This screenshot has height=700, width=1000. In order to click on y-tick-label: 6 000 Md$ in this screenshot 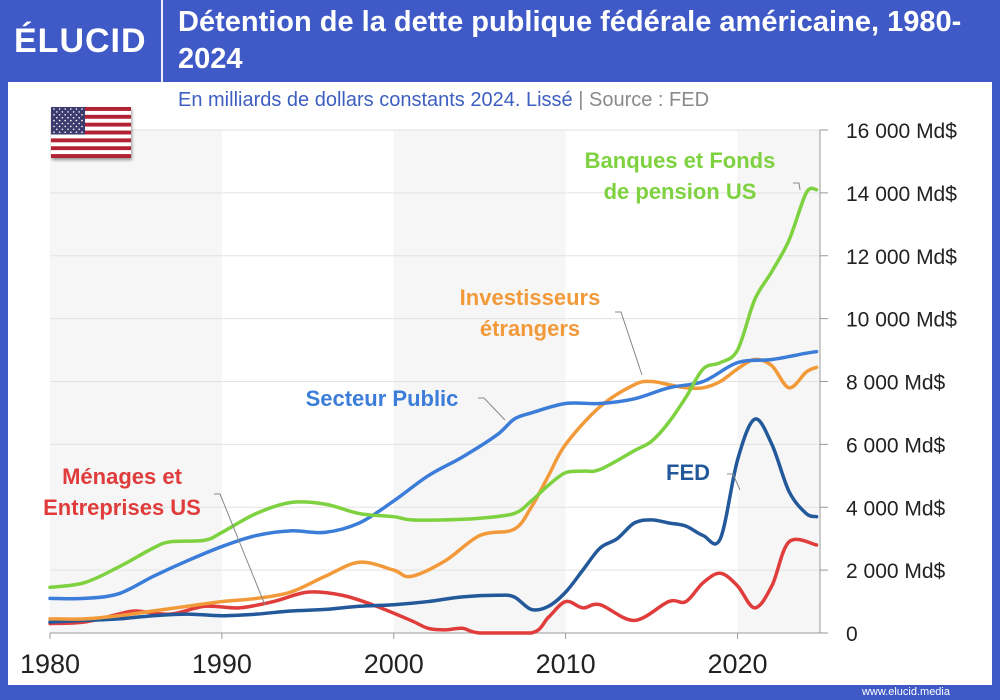, I will do `click(896, 445)`.